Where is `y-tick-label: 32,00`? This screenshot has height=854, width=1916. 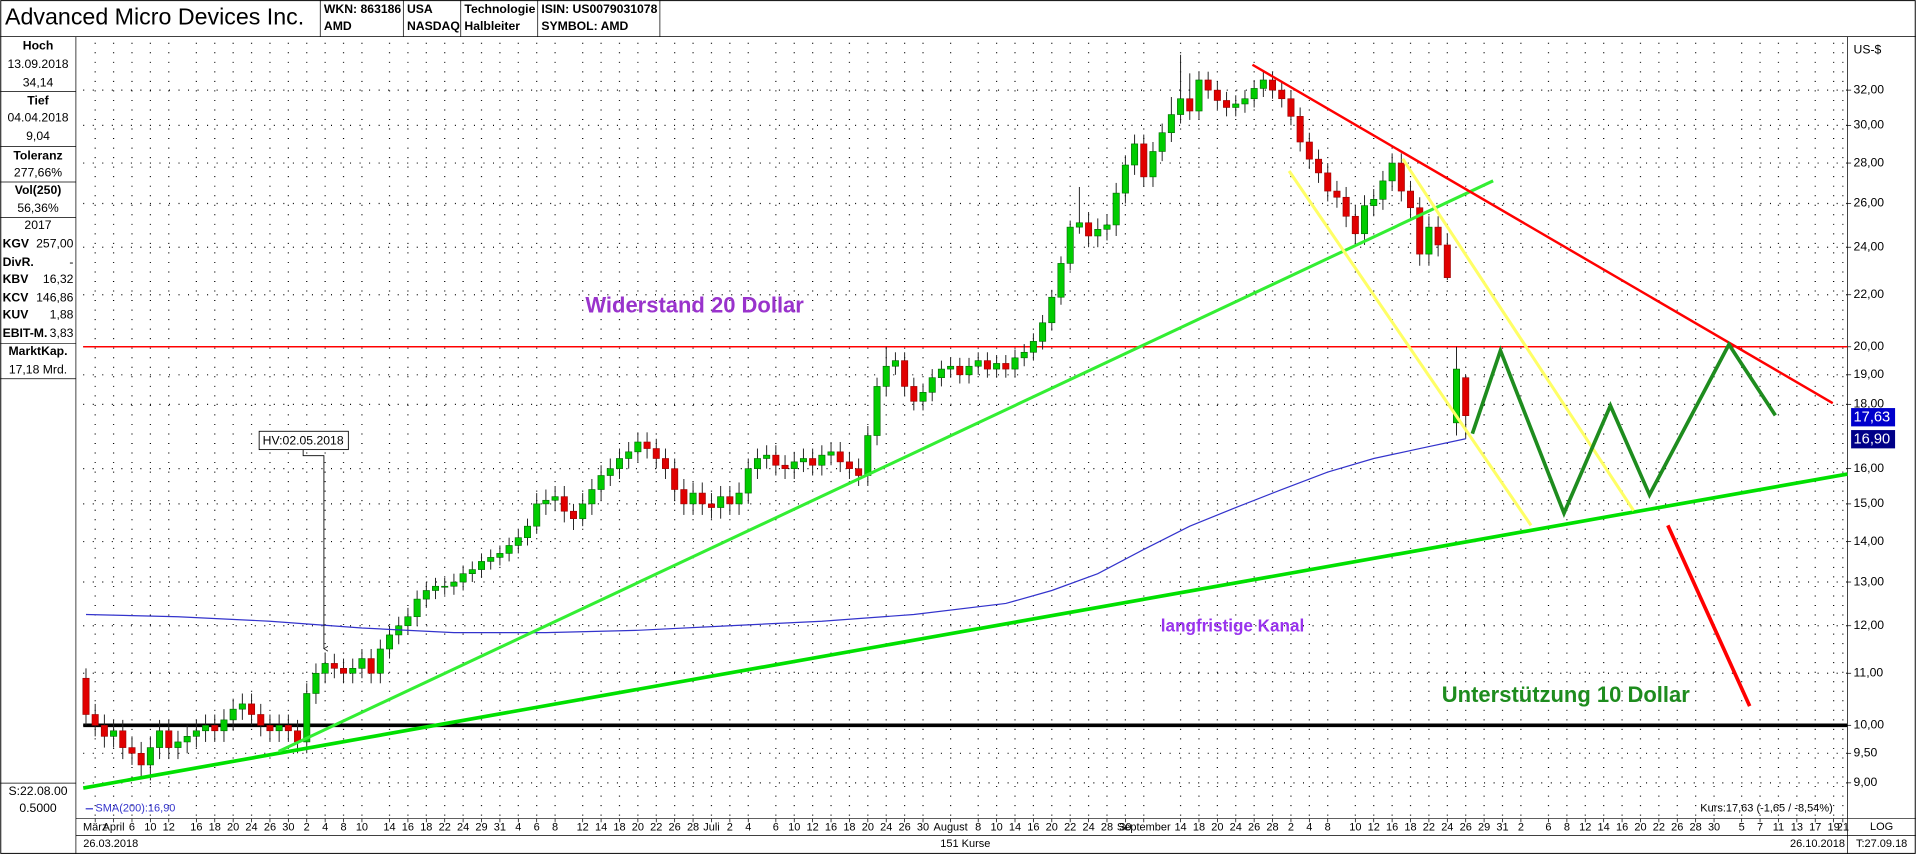
y-tick-label: 32,00 is located at coordinates (1869, 89).